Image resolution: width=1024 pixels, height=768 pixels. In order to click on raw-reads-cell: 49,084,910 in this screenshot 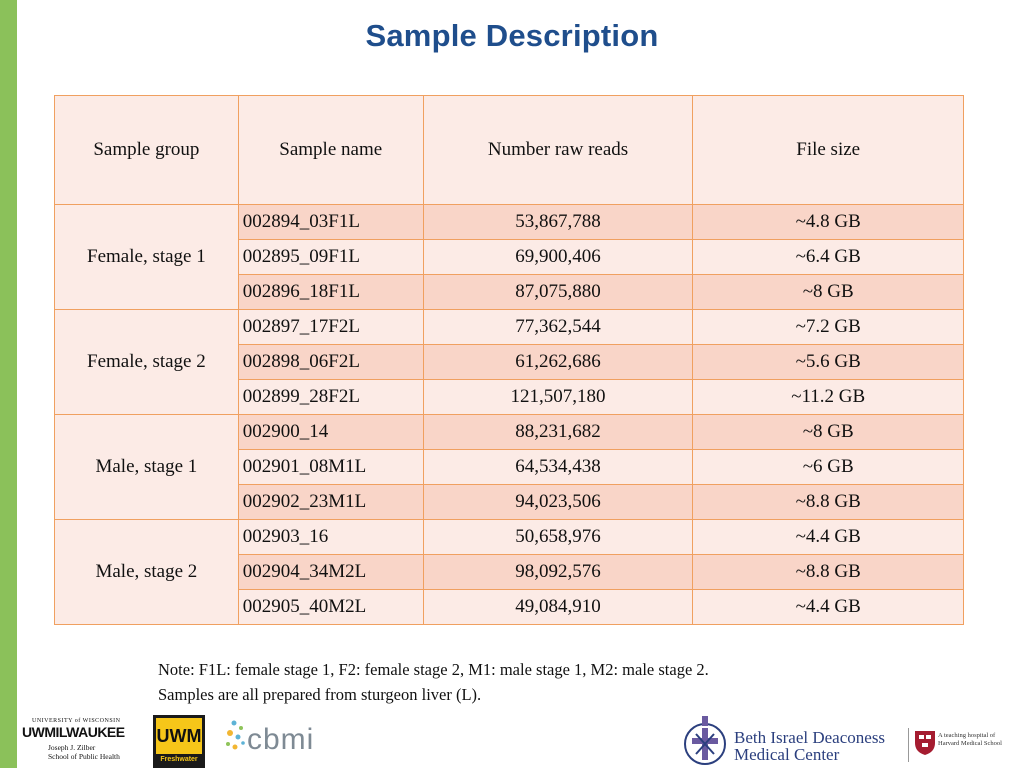, I will do `click(558, 607)`.